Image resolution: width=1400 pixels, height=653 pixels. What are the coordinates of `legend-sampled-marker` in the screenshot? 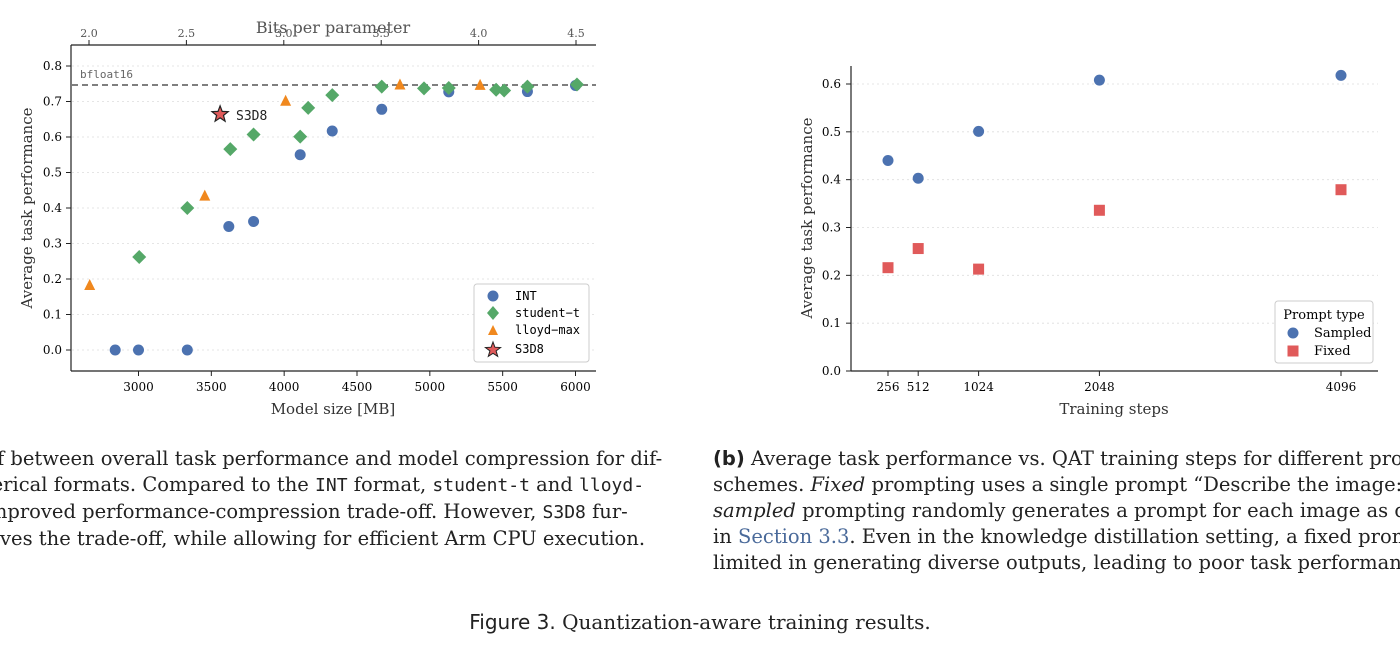 It's located at (1293, 333).